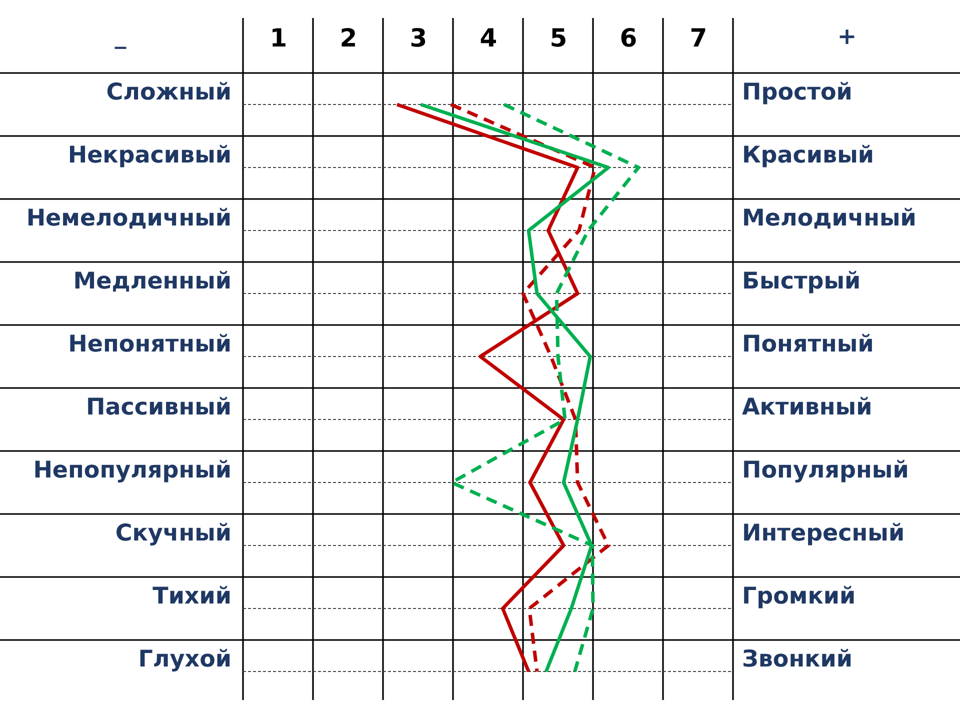  I want to click on y2-tick-label: Популярный, so click(825, 471).